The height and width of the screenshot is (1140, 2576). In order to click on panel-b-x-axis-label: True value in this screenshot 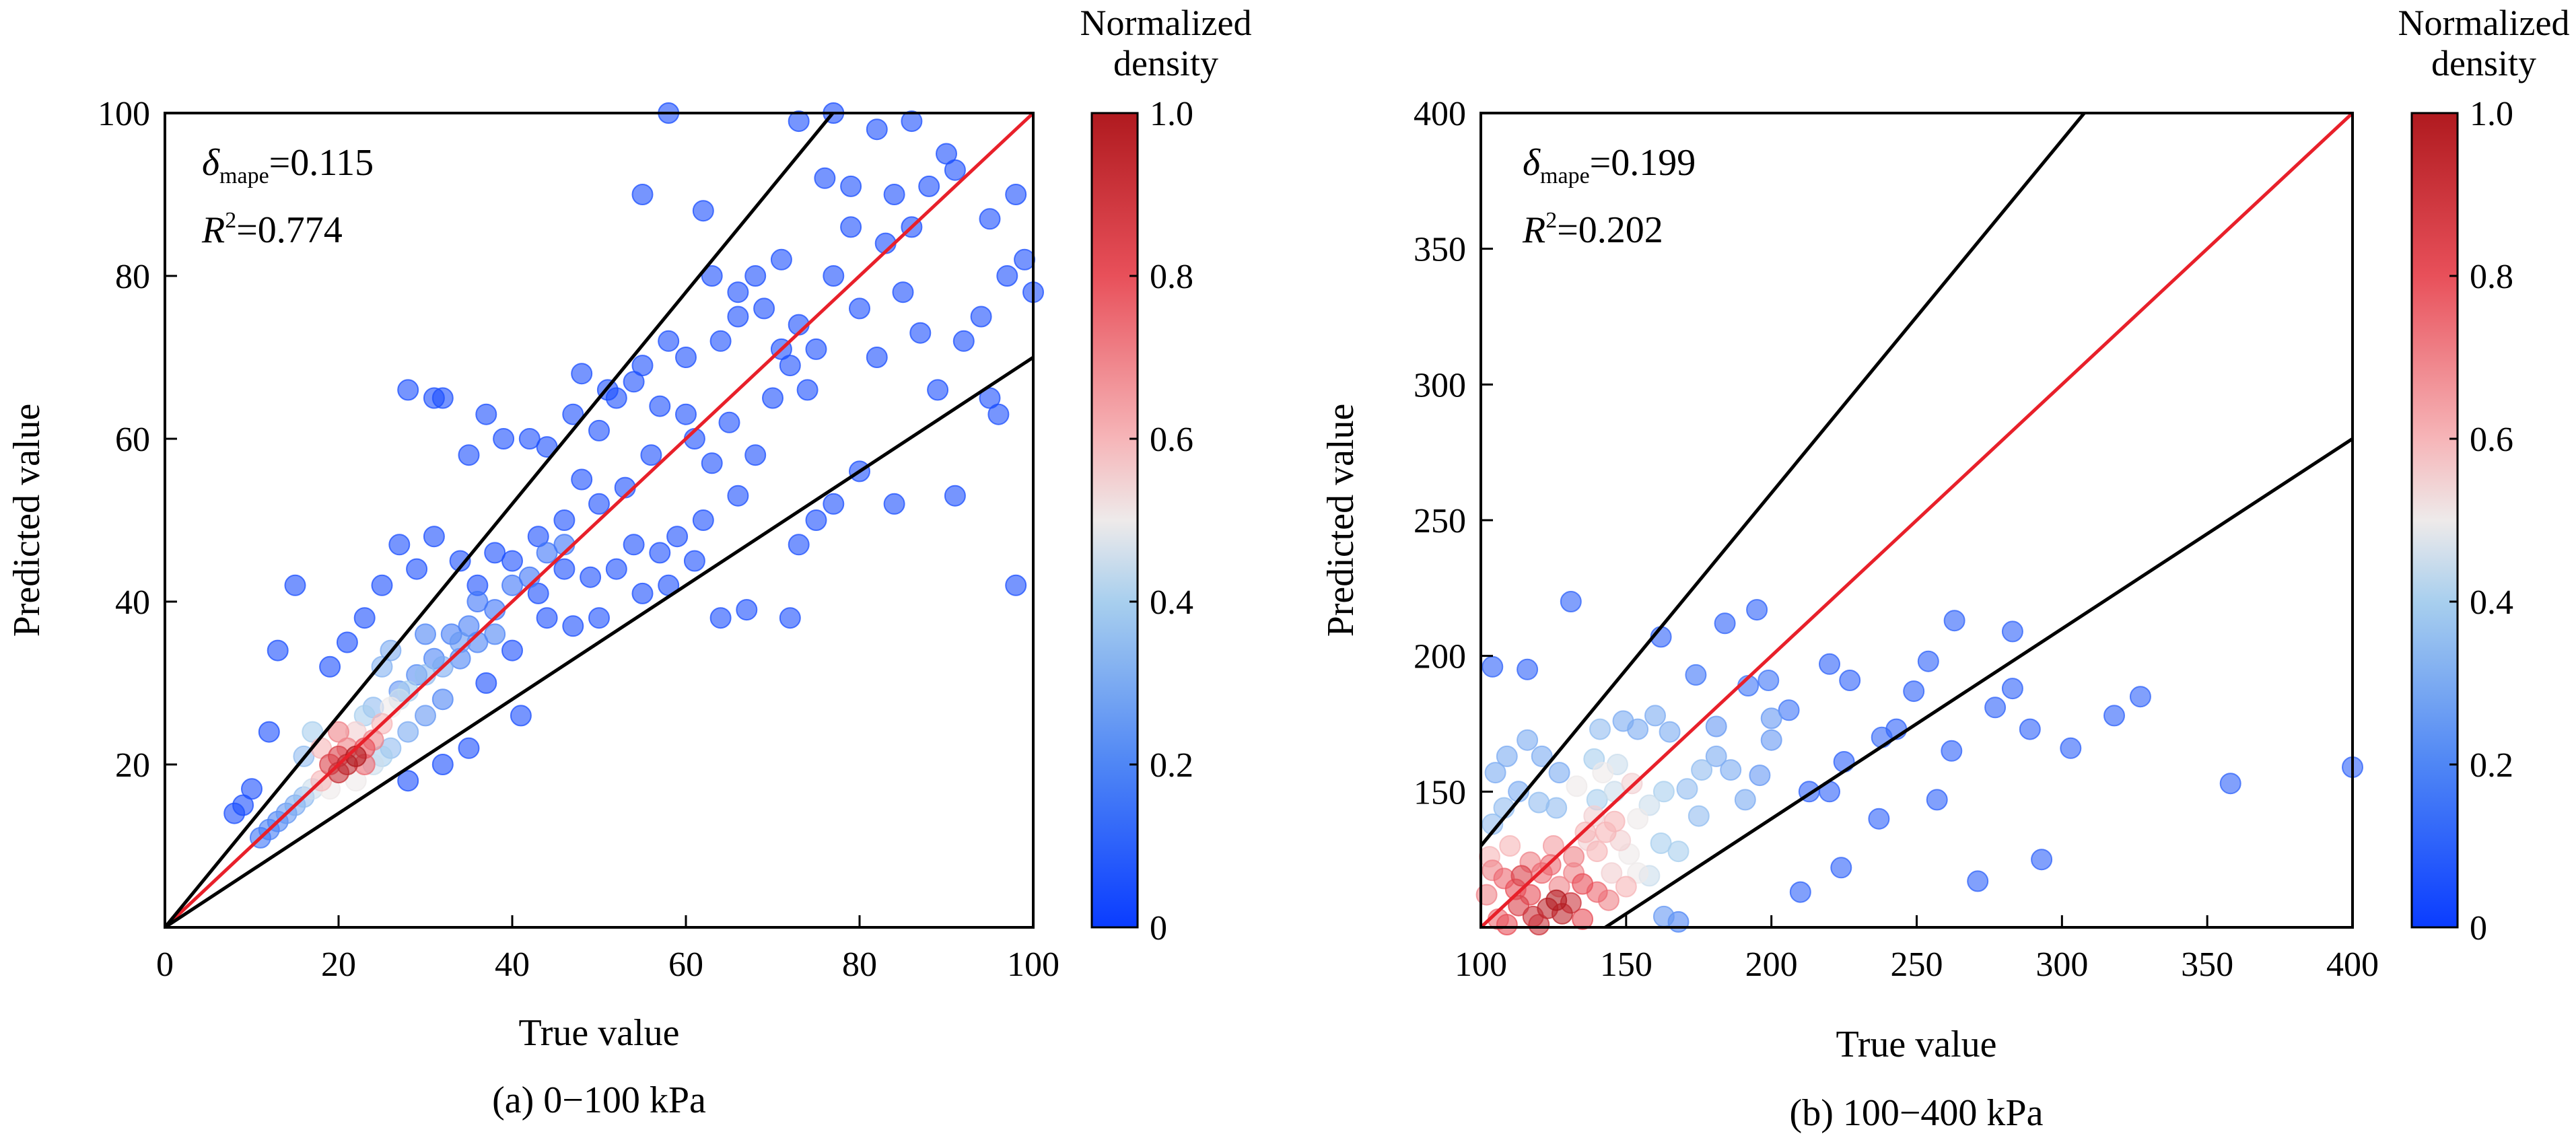, I will do `click(1916, 1044)`.